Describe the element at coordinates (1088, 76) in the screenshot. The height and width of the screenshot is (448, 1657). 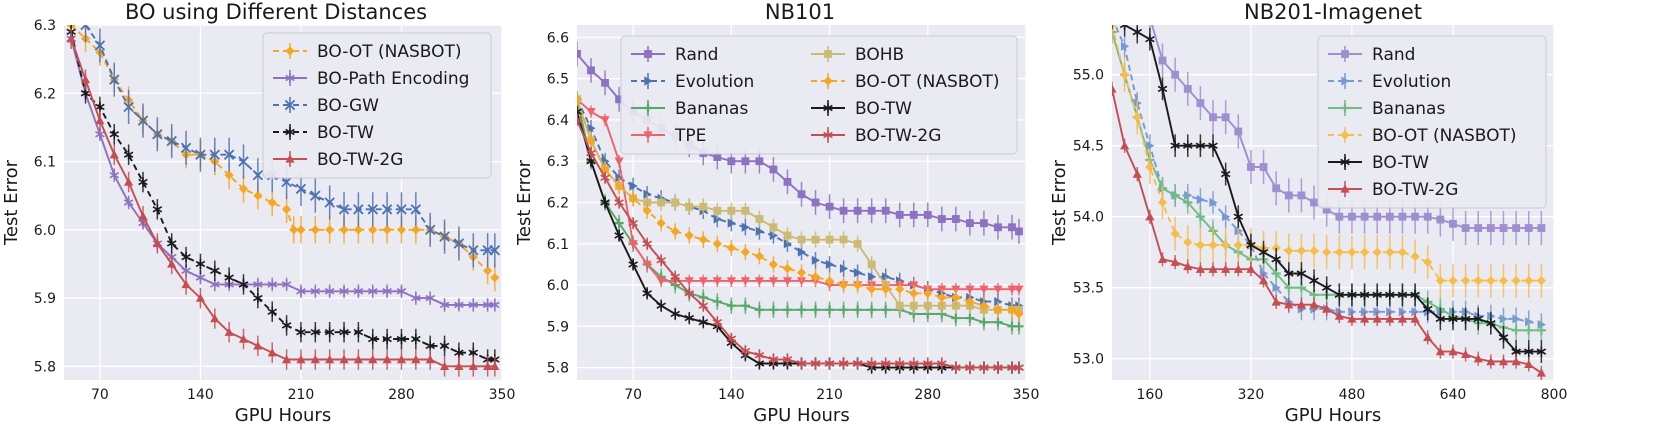
I see `y-tick-label: 55.0` at that location.